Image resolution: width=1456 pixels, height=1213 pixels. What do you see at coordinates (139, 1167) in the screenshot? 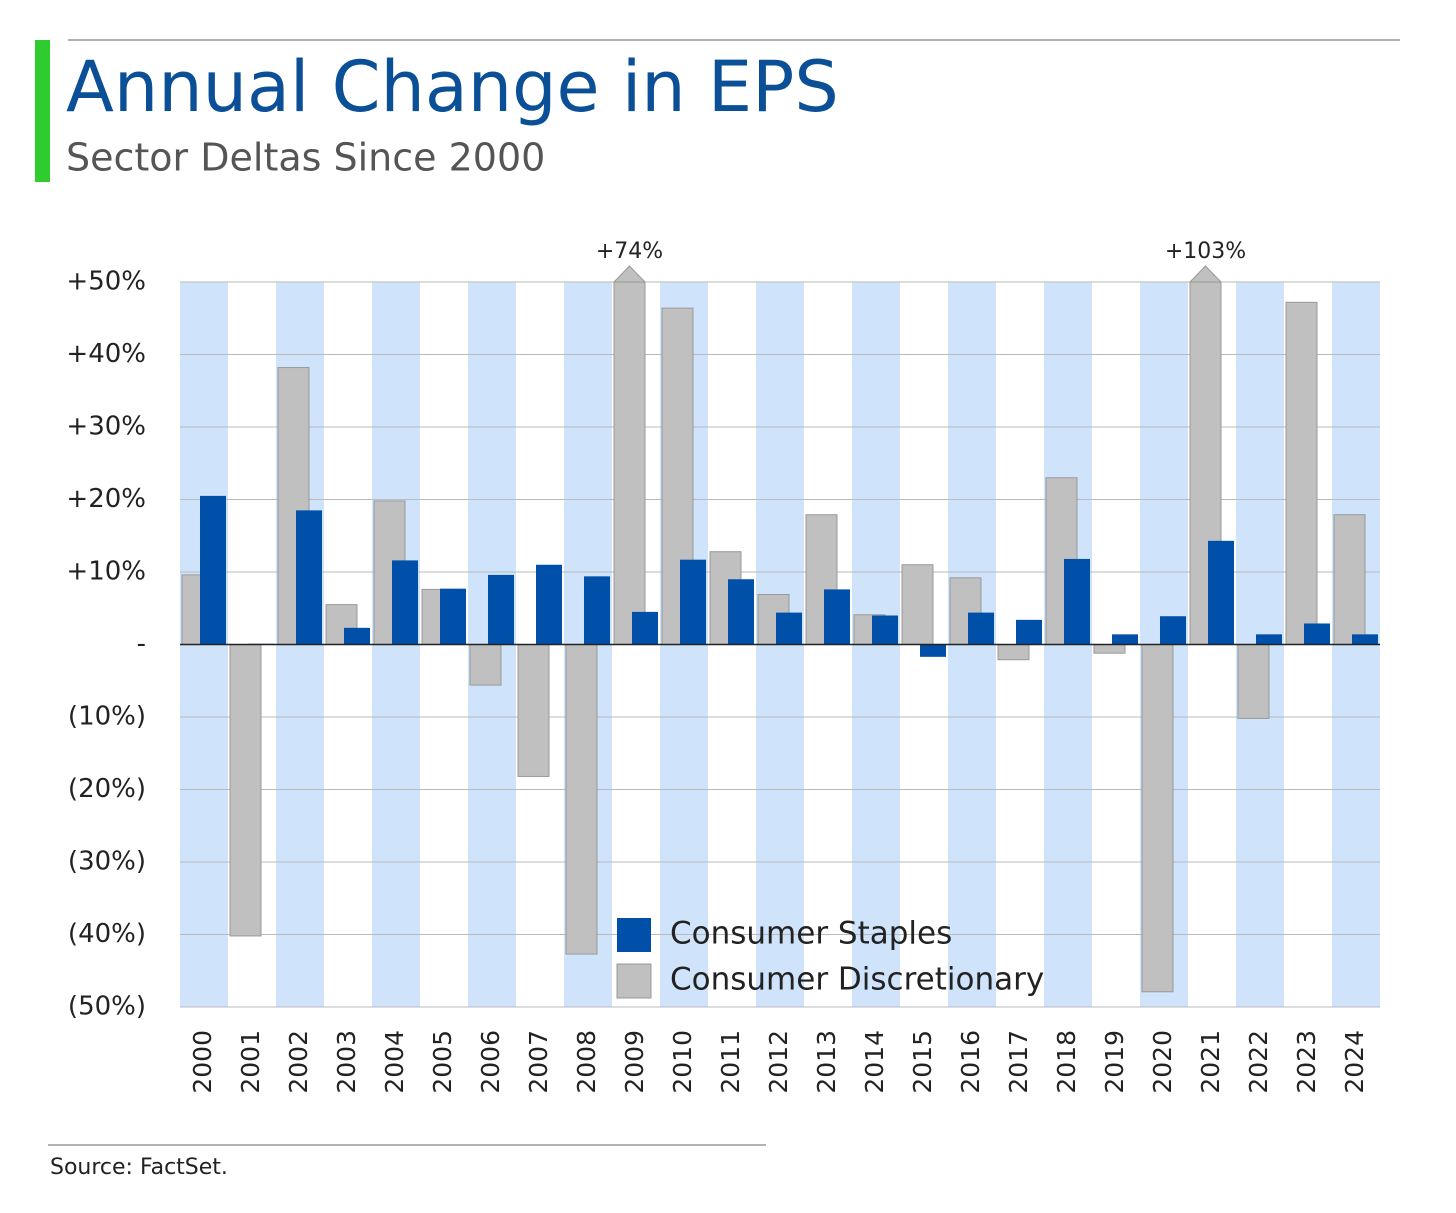
I see `source: Source: FactSet.` at bounding box center [139, 1167].